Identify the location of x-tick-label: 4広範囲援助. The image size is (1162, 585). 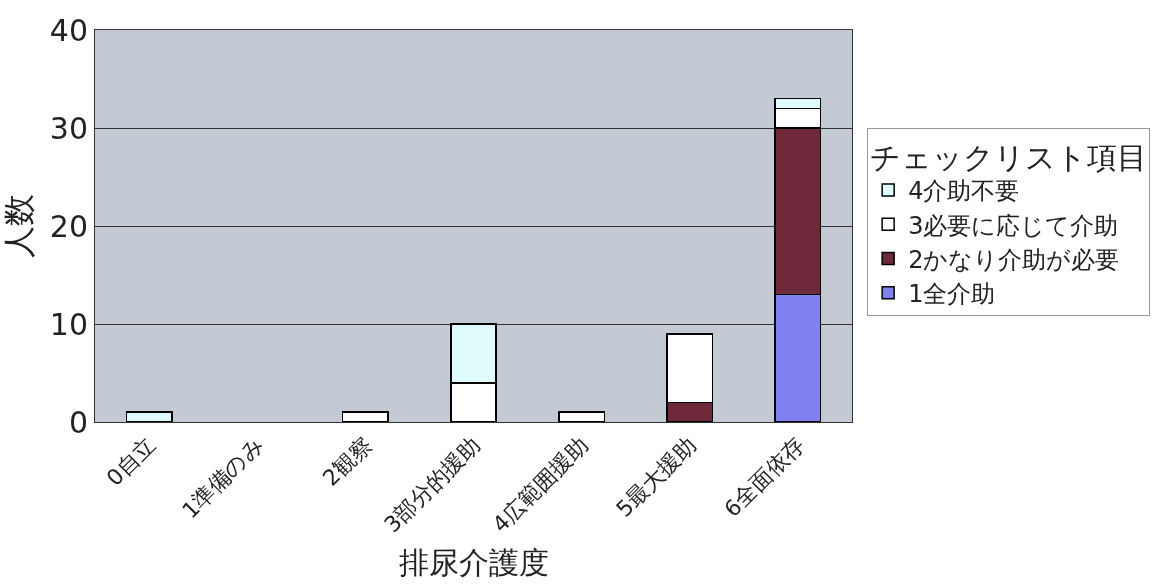
(540, 485).